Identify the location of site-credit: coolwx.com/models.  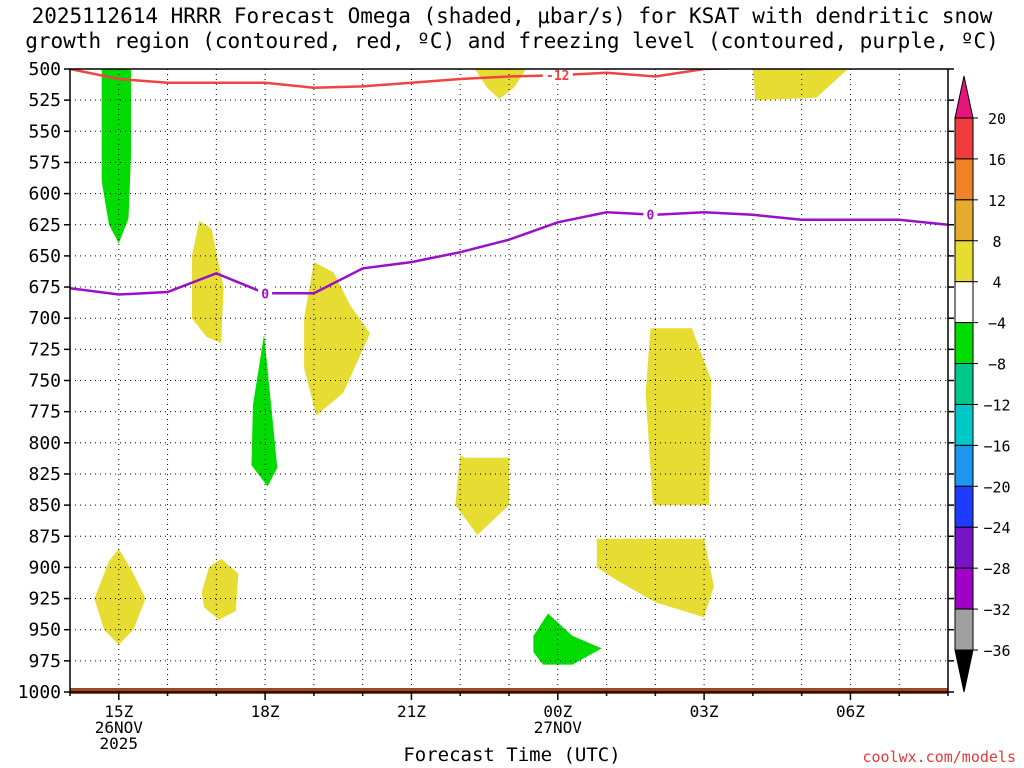
(939, 757).